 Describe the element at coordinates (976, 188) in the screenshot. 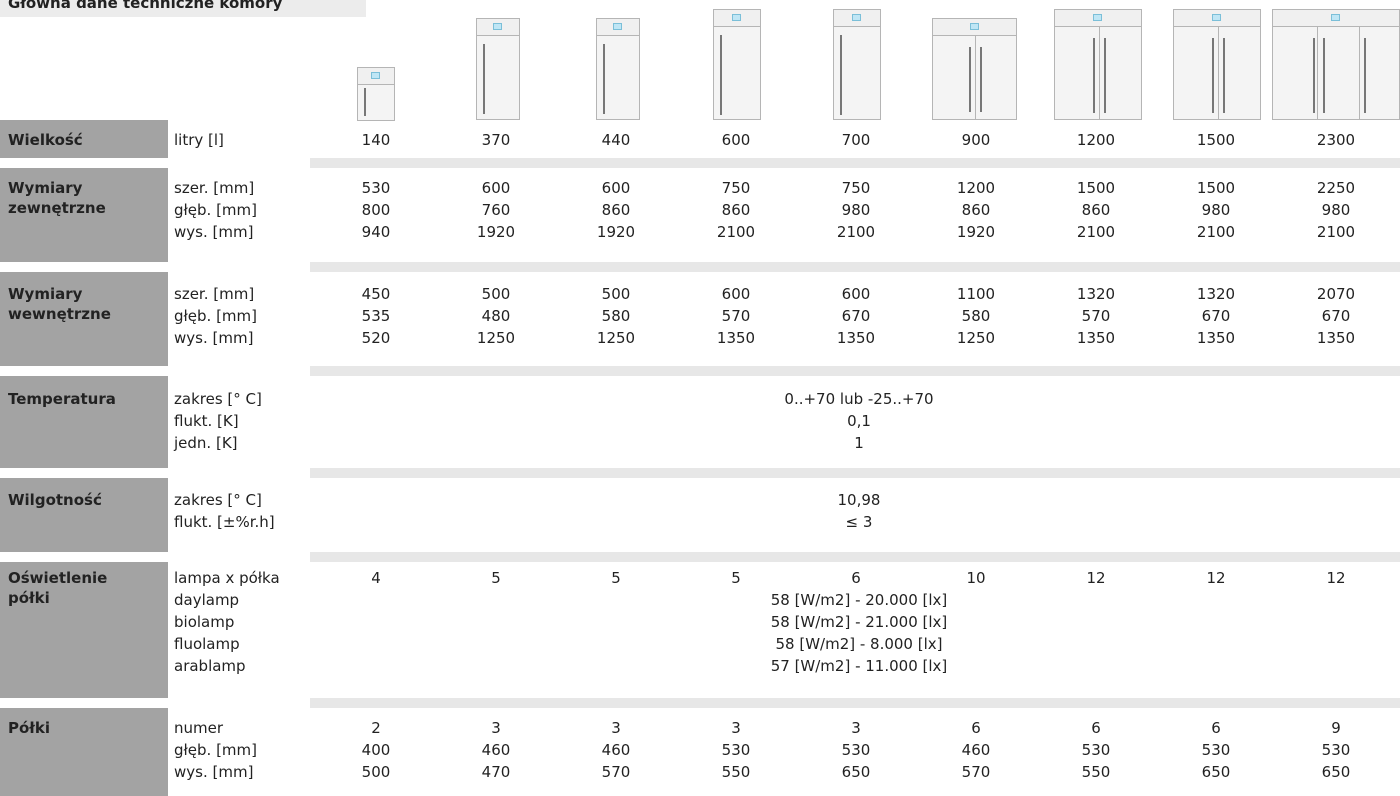

I see `ext-dim-cell: 1200` at that location.